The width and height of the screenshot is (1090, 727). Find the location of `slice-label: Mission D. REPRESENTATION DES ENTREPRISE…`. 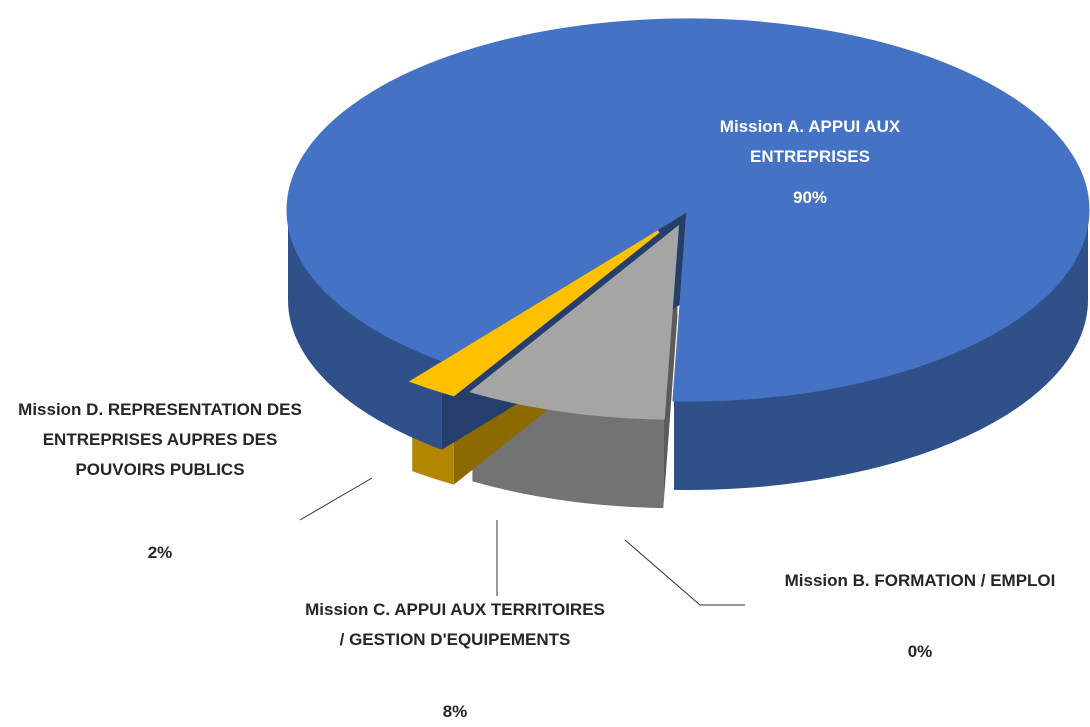

slice-label: Mission D. REPRESENTATION DES ENTREPRISE… is located at coordinates (160, 439).